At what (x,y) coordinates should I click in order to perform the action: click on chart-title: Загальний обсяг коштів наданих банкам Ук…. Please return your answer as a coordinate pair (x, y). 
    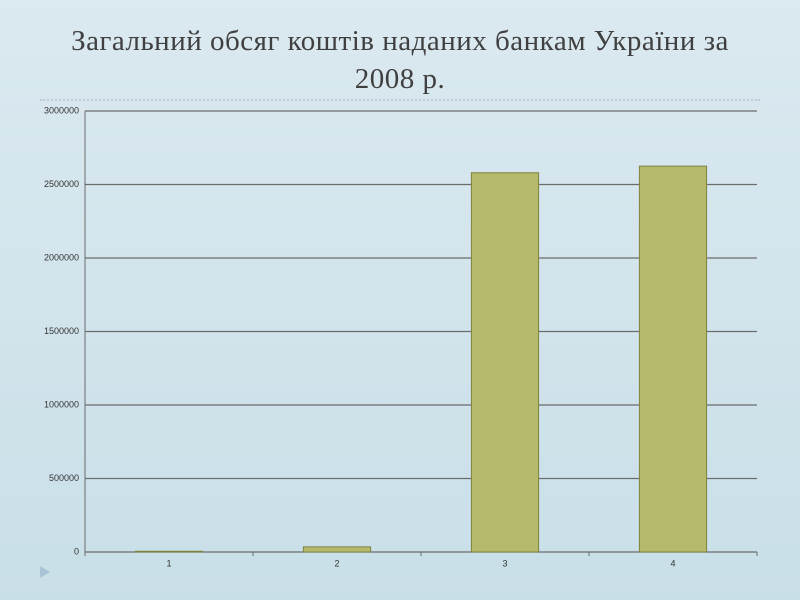
    Looking at the image, I should click on (400, 60).